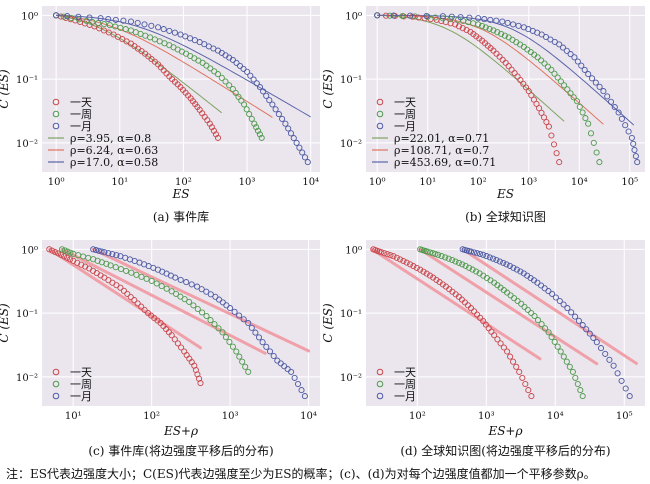 This screenshot has height=484, width=650. I want to click on legend-label: 一周, so click(405, 114).